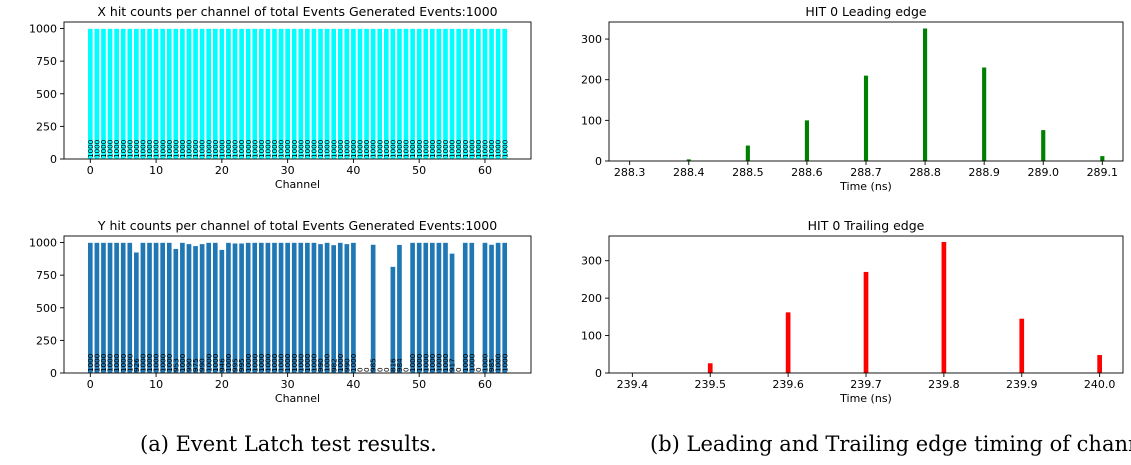 This screenshot has height=465, width=1131. Describe the element at coordinates (984, 172) in the screenshot. I see `x-tick-label: 288.9` at that location.